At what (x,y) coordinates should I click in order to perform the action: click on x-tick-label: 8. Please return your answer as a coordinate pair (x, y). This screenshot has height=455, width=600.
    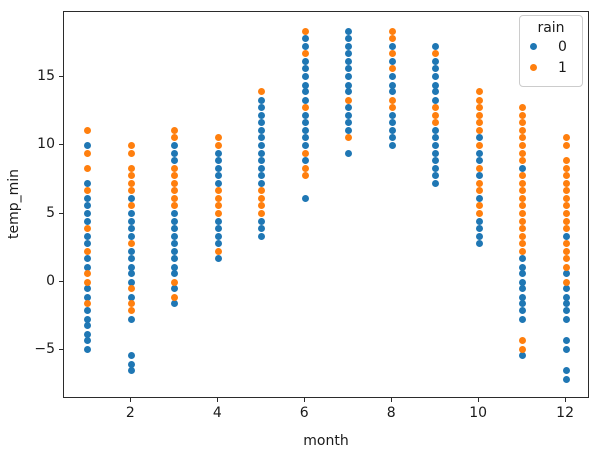
    Looking at the image, I should click on (391, 413).